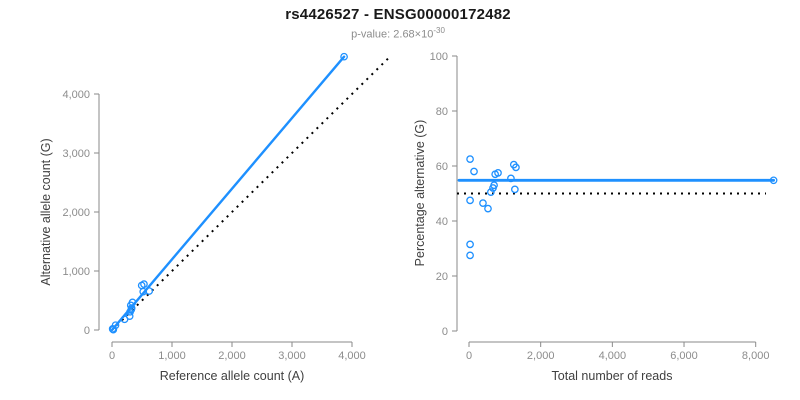  I want to click on y-tick-label: 40, so click(442, 222).